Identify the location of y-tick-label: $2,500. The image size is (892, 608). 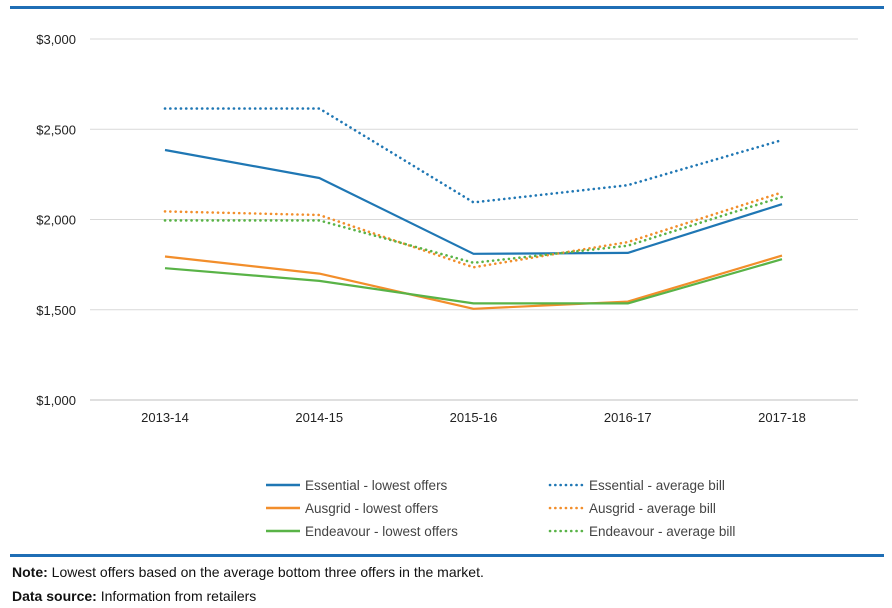
(56, 129).